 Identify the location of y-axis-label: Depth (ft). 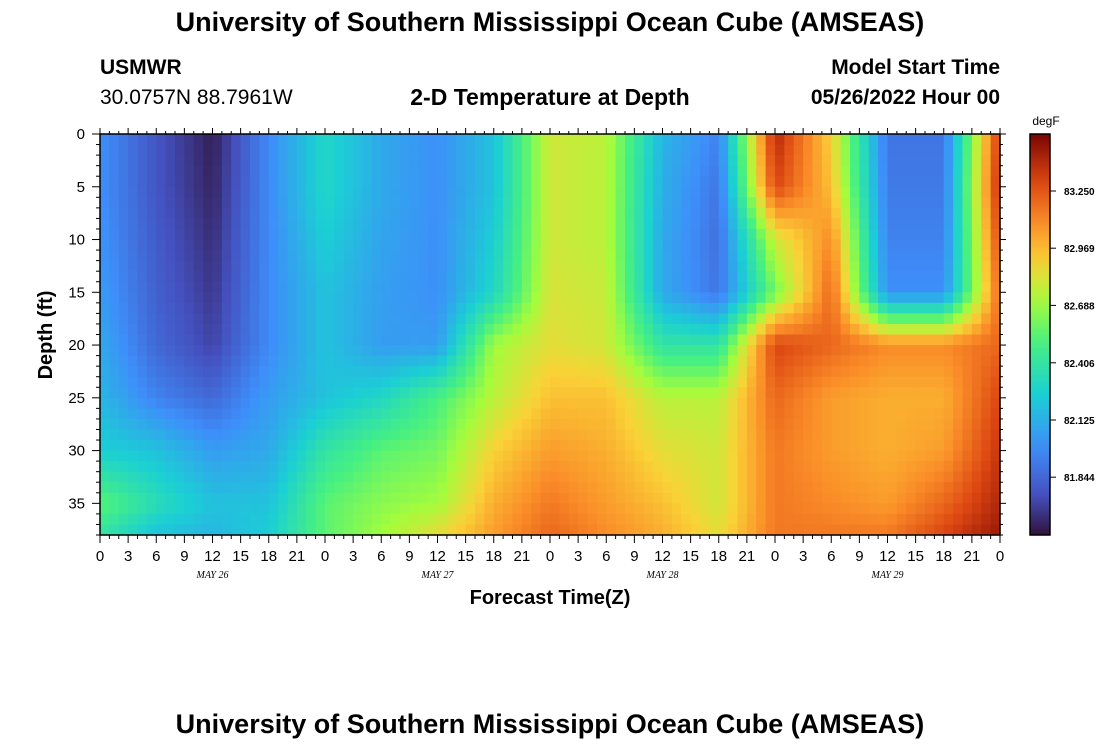
(46, 335).